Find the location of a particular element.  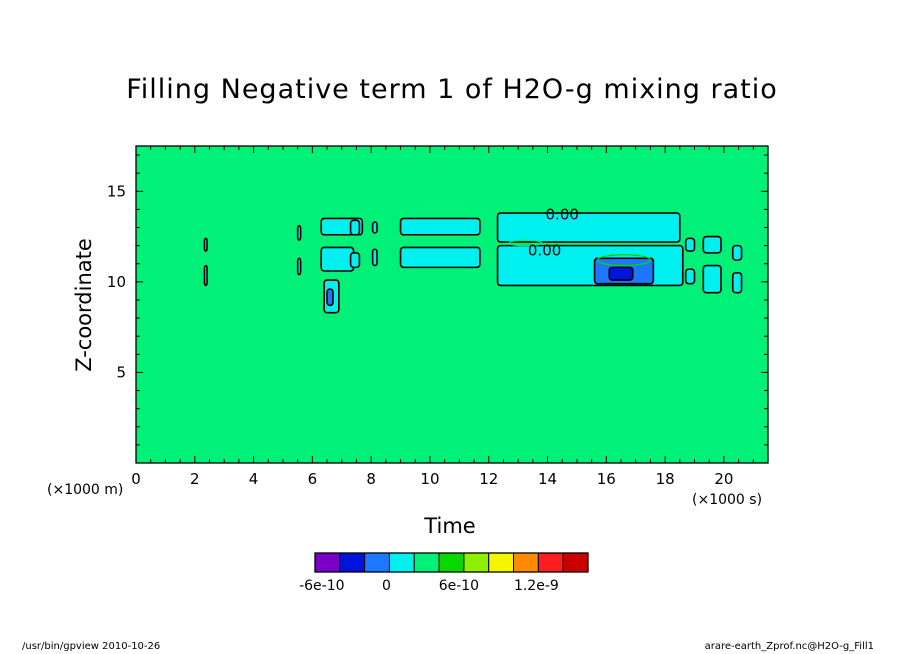

y-scale-label: (×1000 m) is located at coordinates (85, 490).